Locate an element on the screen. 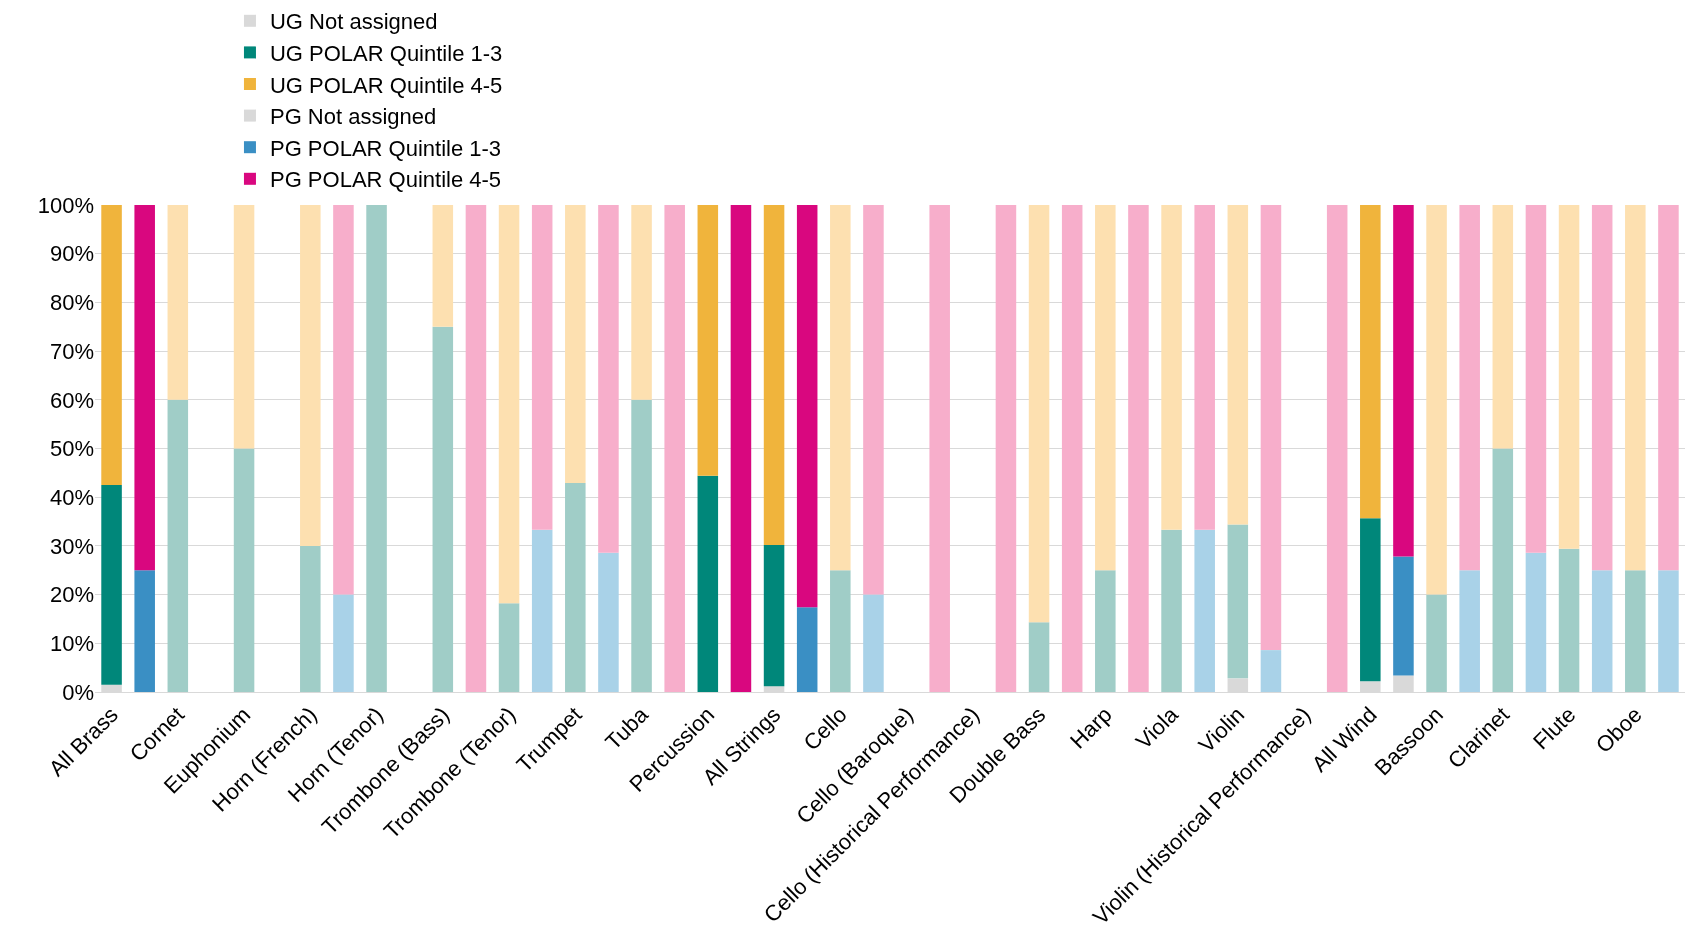 The width and height of the screenshot is (1690, 947). y-tick-label: 30% is located at coordinates (71, 546).